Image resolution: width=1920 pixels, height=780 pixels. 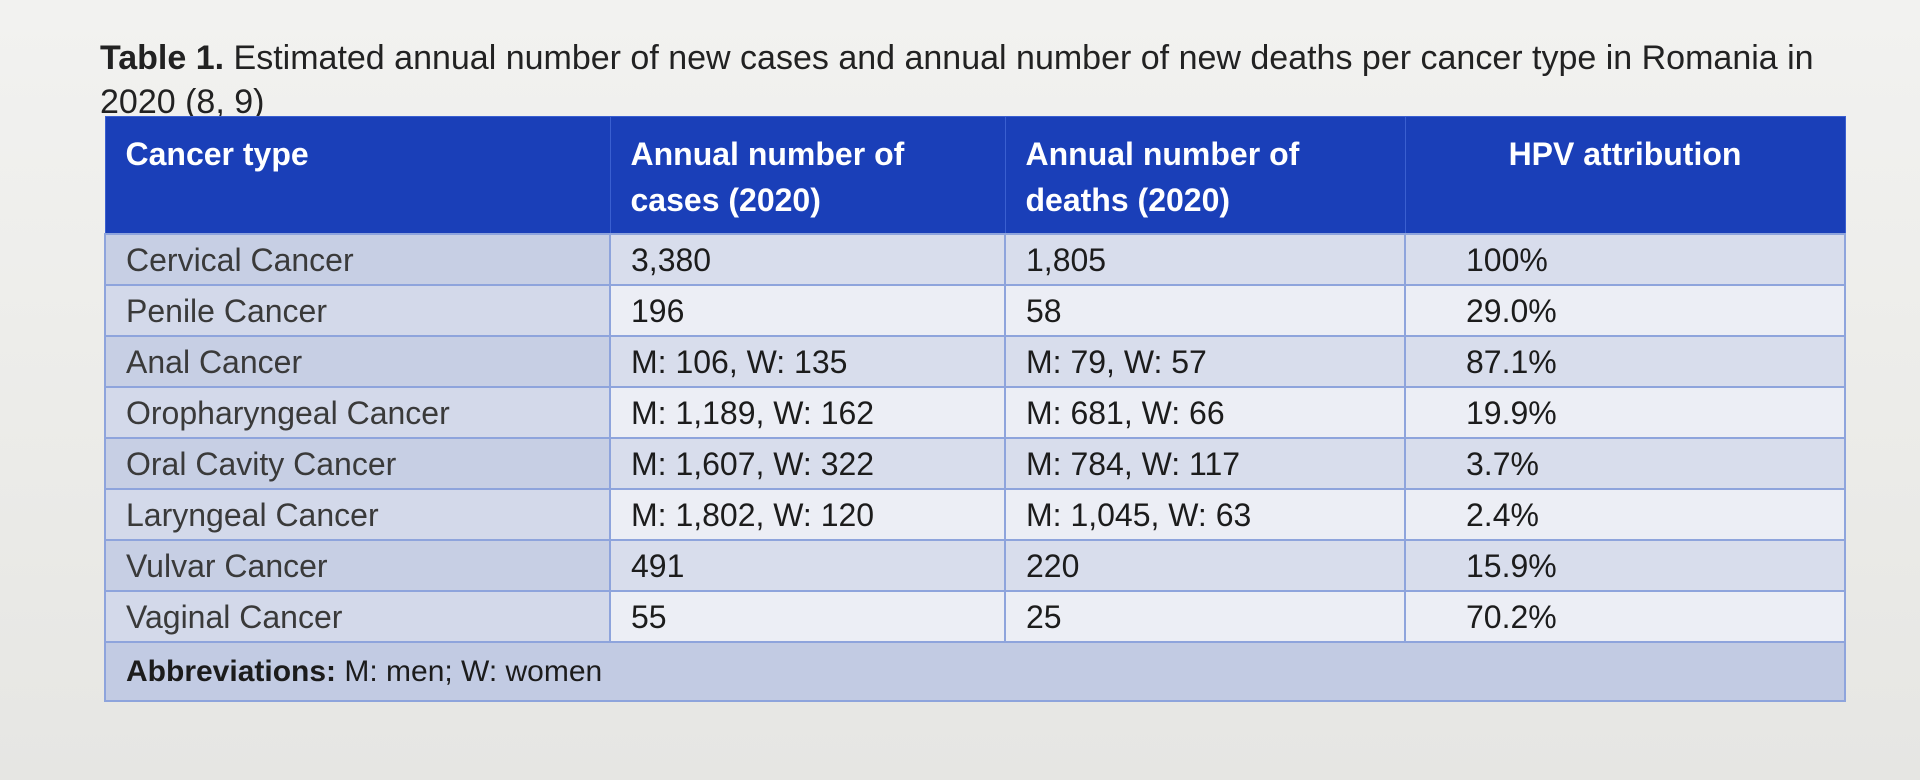 I want to click on cell-deaths: M: 1,045, W: 63, so click(x=1205, y=514).